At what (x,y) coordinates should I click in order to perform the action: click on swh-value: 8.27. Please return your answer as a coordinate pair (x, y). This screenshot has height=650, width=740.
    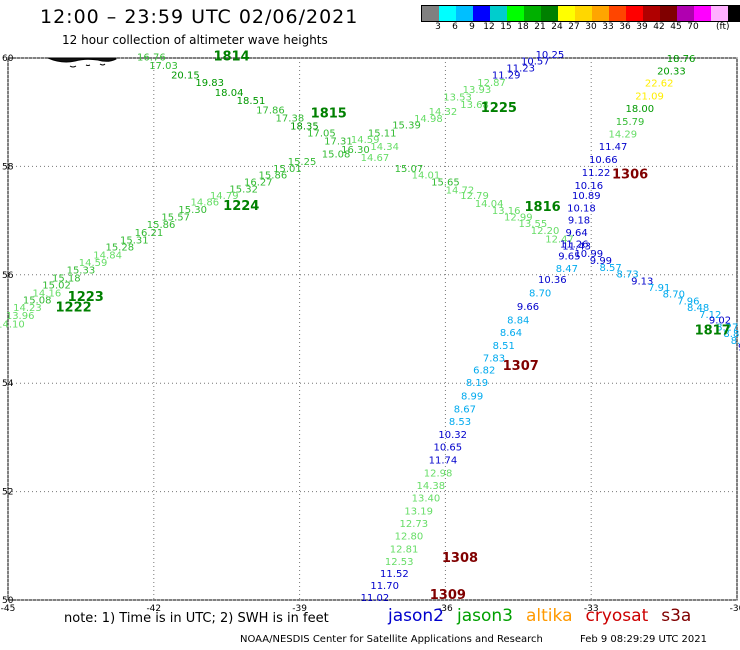
    Looking at the image, I should click on (727, 328).